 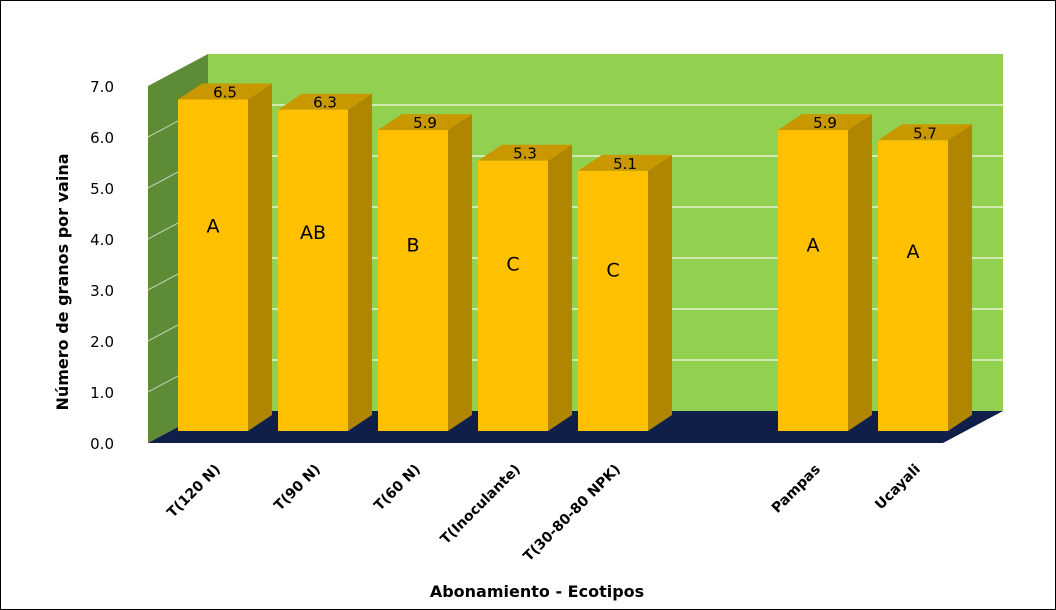 I want to click on bar-5: 5.1 C, so click(x=625, y=292).